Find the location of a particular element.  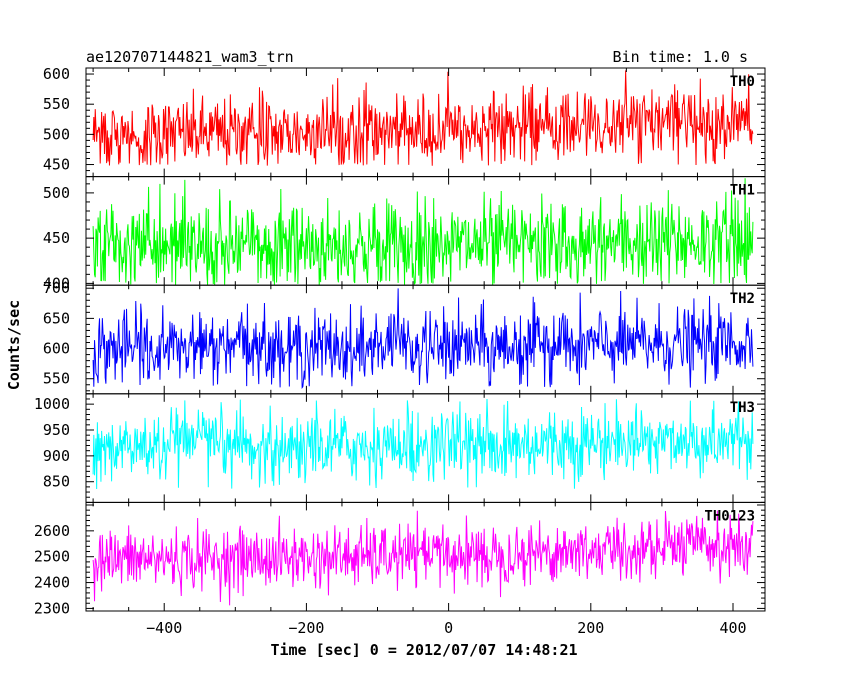

series-line-th1 is located at coordinates (423, 232).